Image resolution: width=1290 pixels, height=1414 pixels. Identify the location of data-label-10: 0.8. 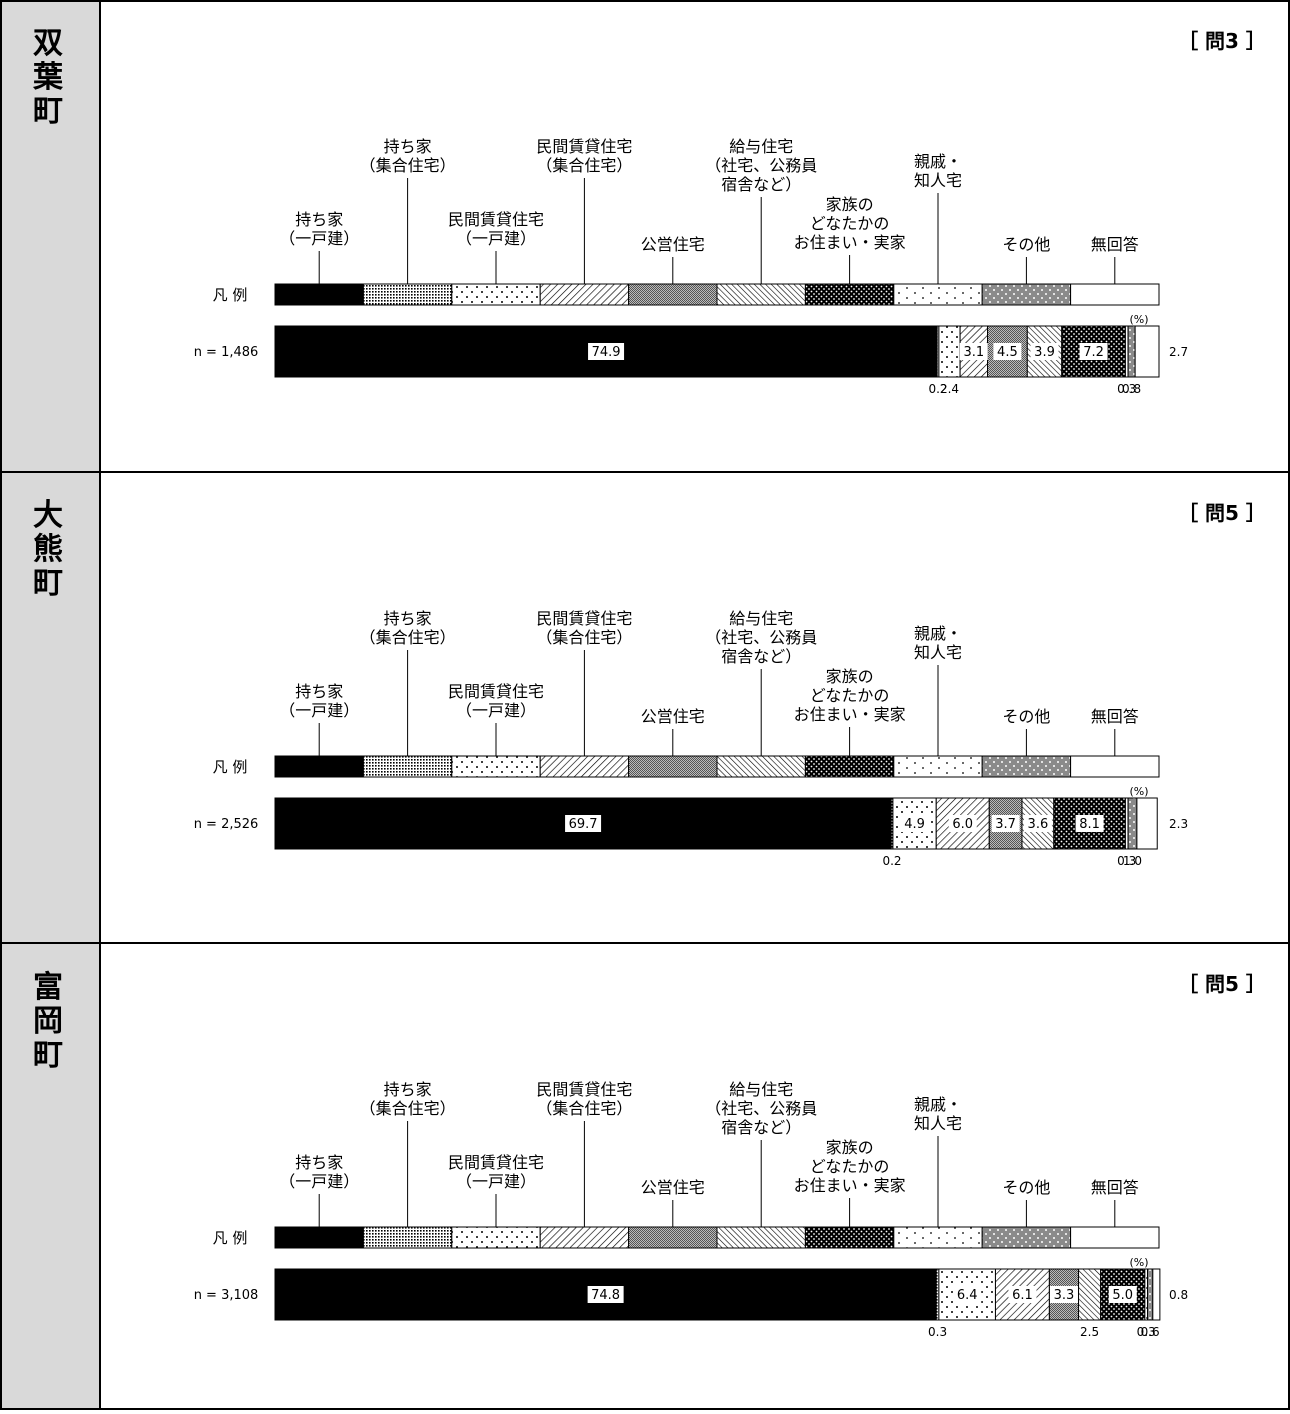
(1178, 1295).